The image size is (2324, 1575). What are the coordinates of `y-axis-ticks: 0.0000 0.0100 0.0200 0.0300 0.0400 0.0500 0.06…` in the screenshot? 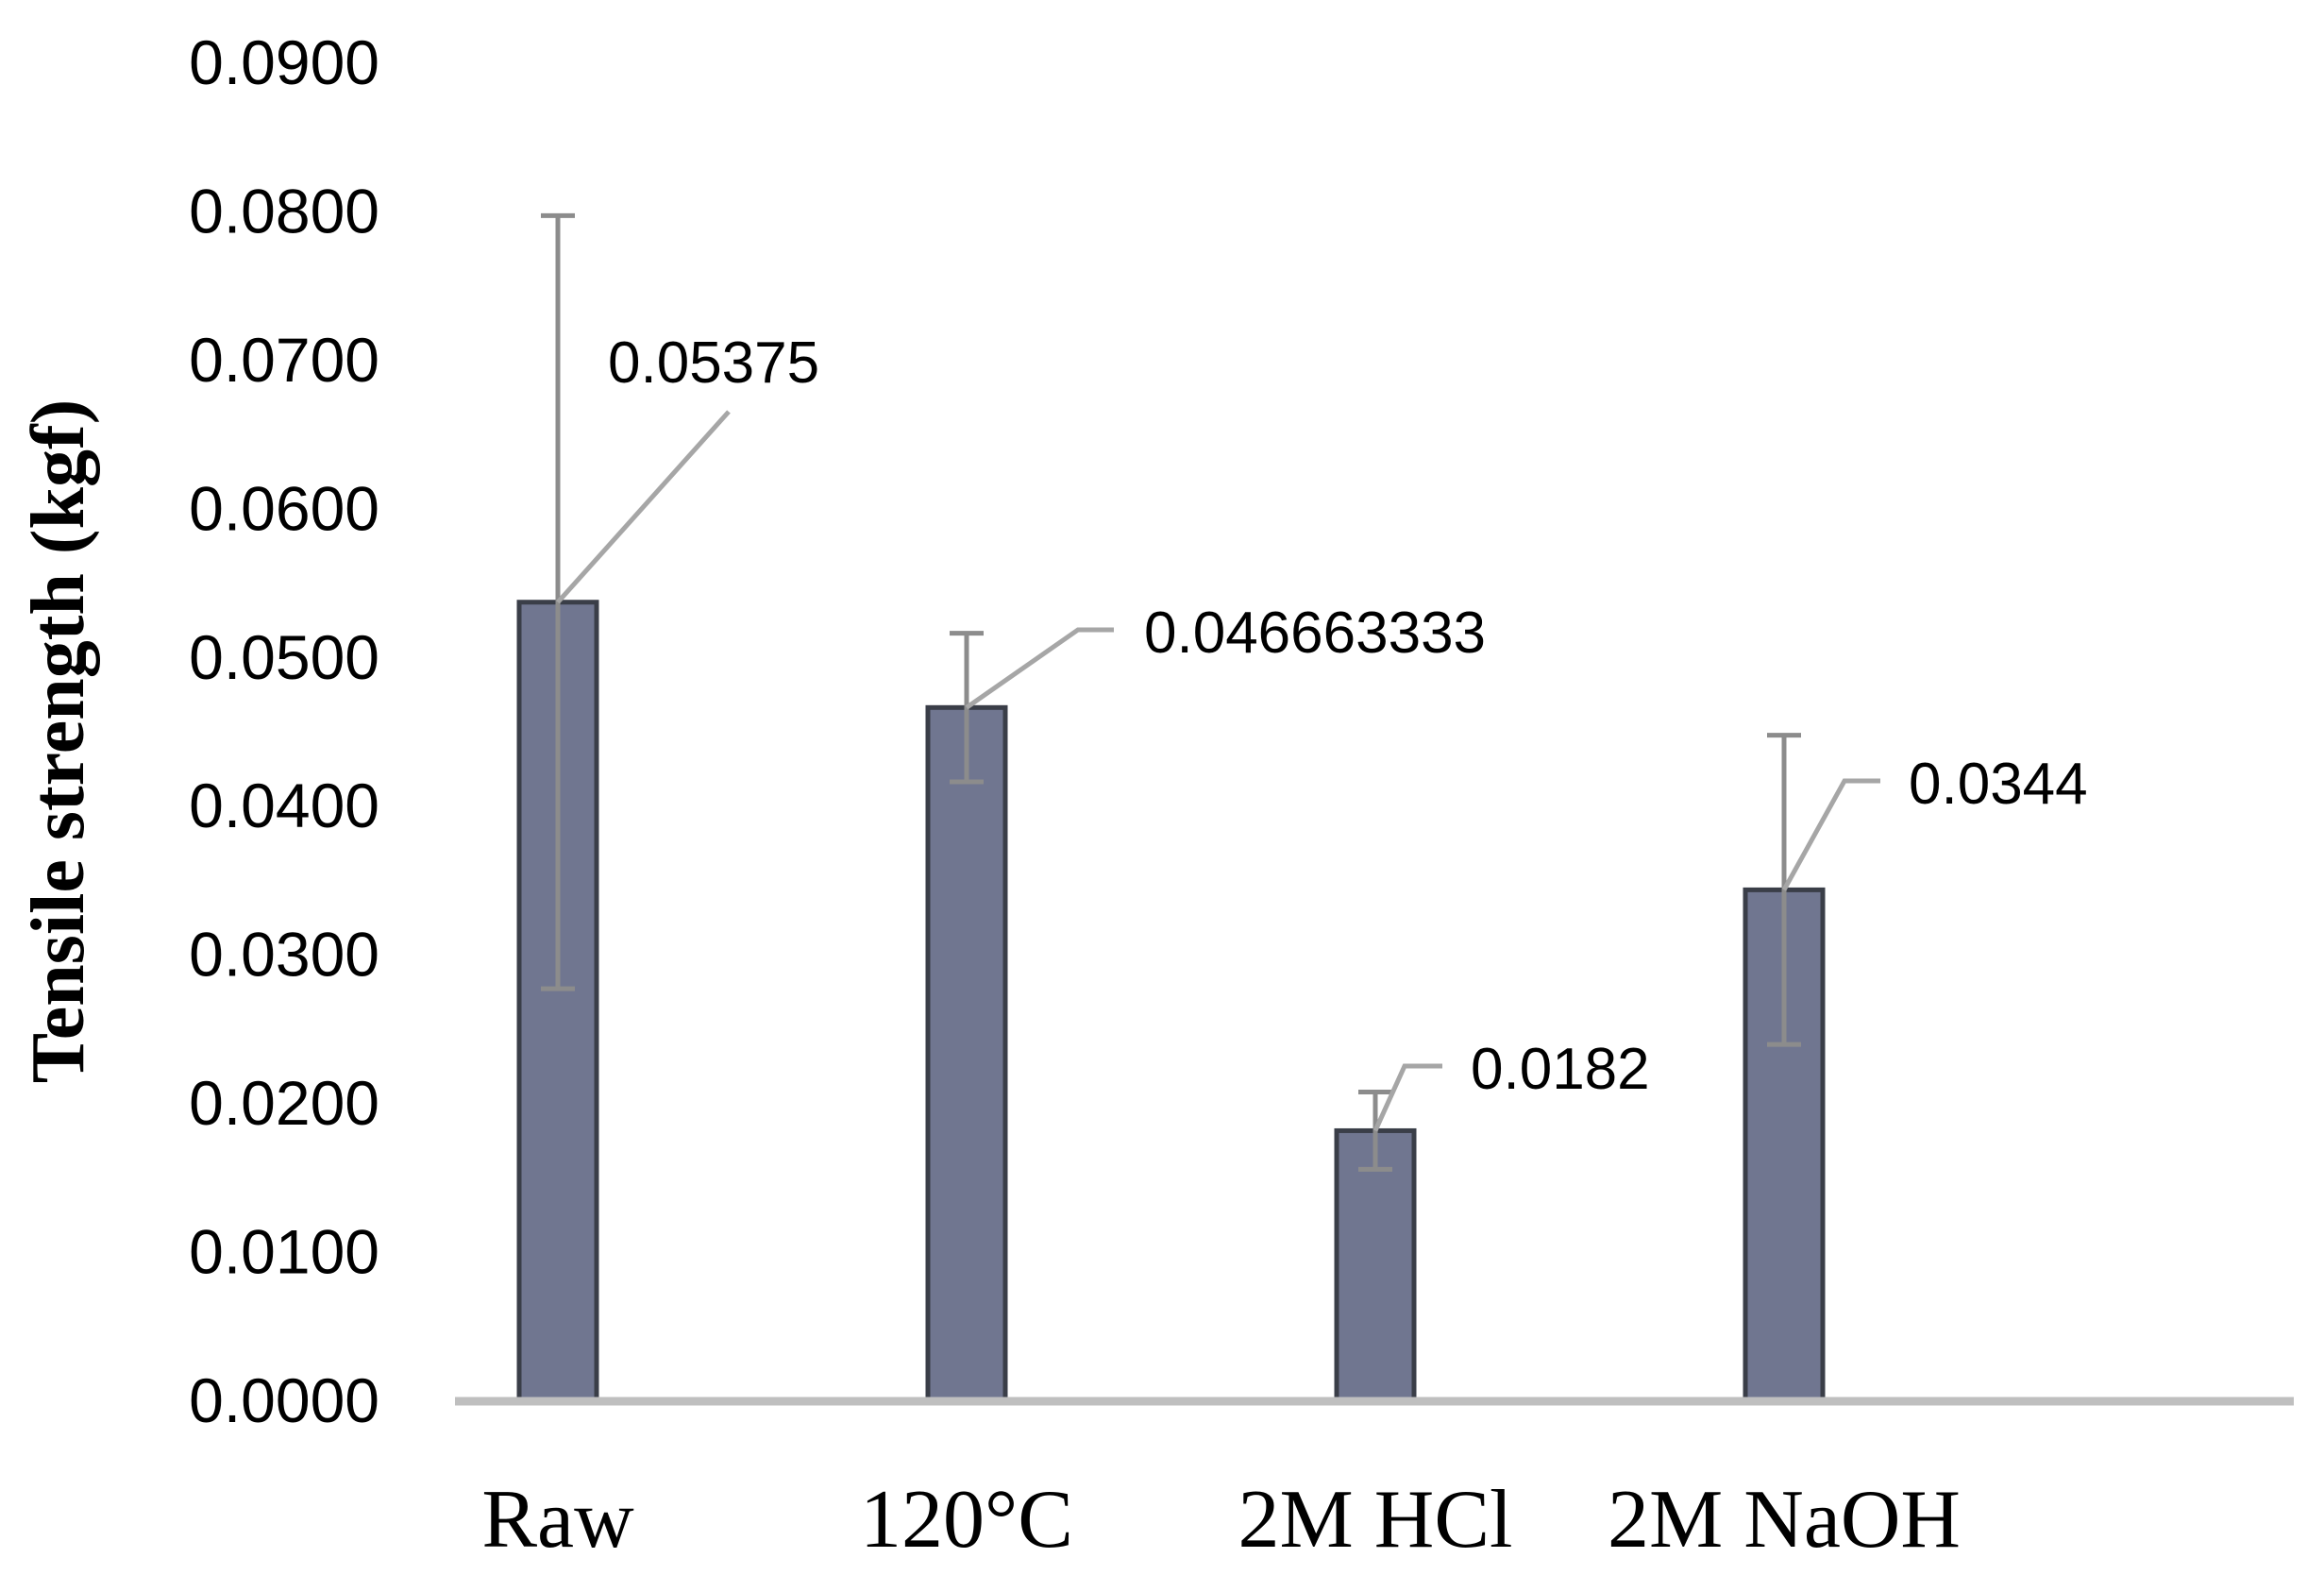 It's located at (284, 731).